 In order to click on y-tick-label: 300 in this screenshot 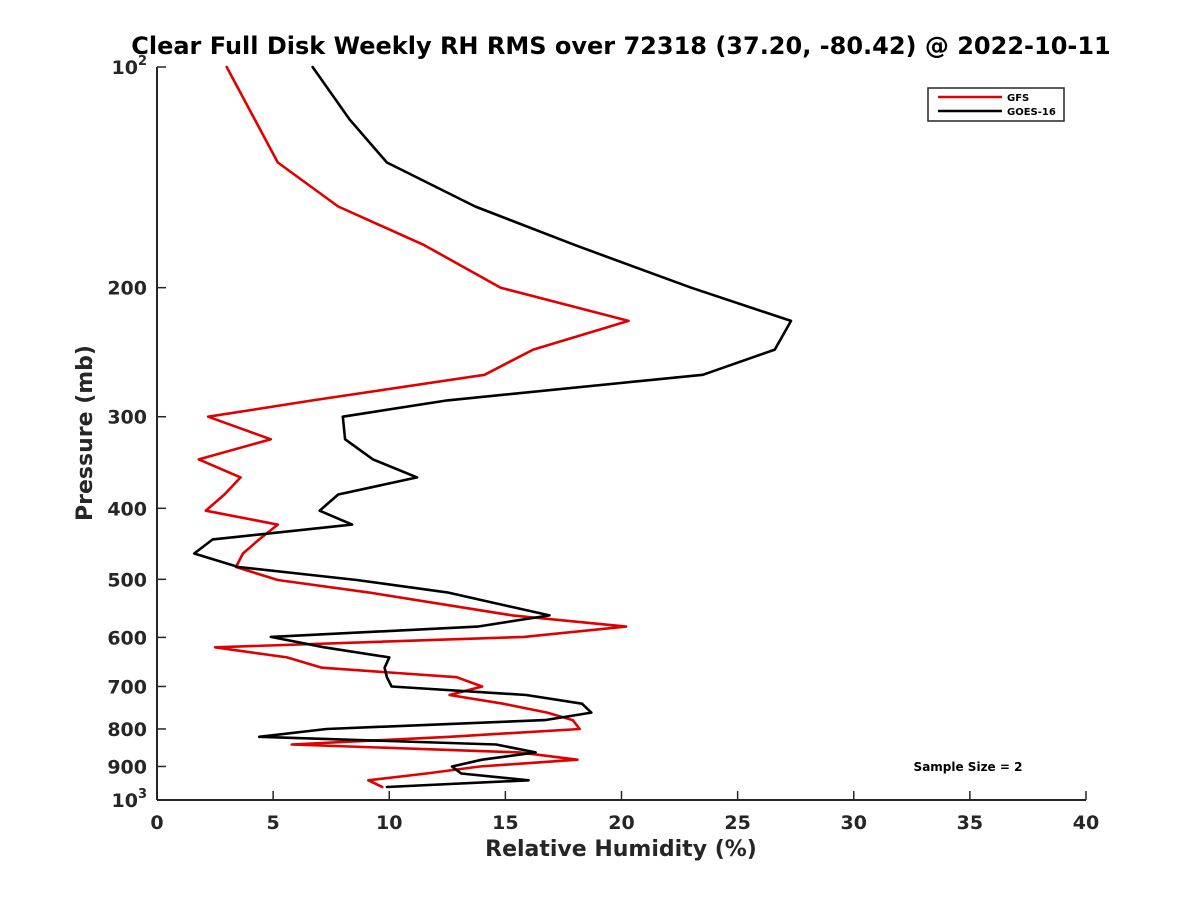, I will do `click(127, 418)`.